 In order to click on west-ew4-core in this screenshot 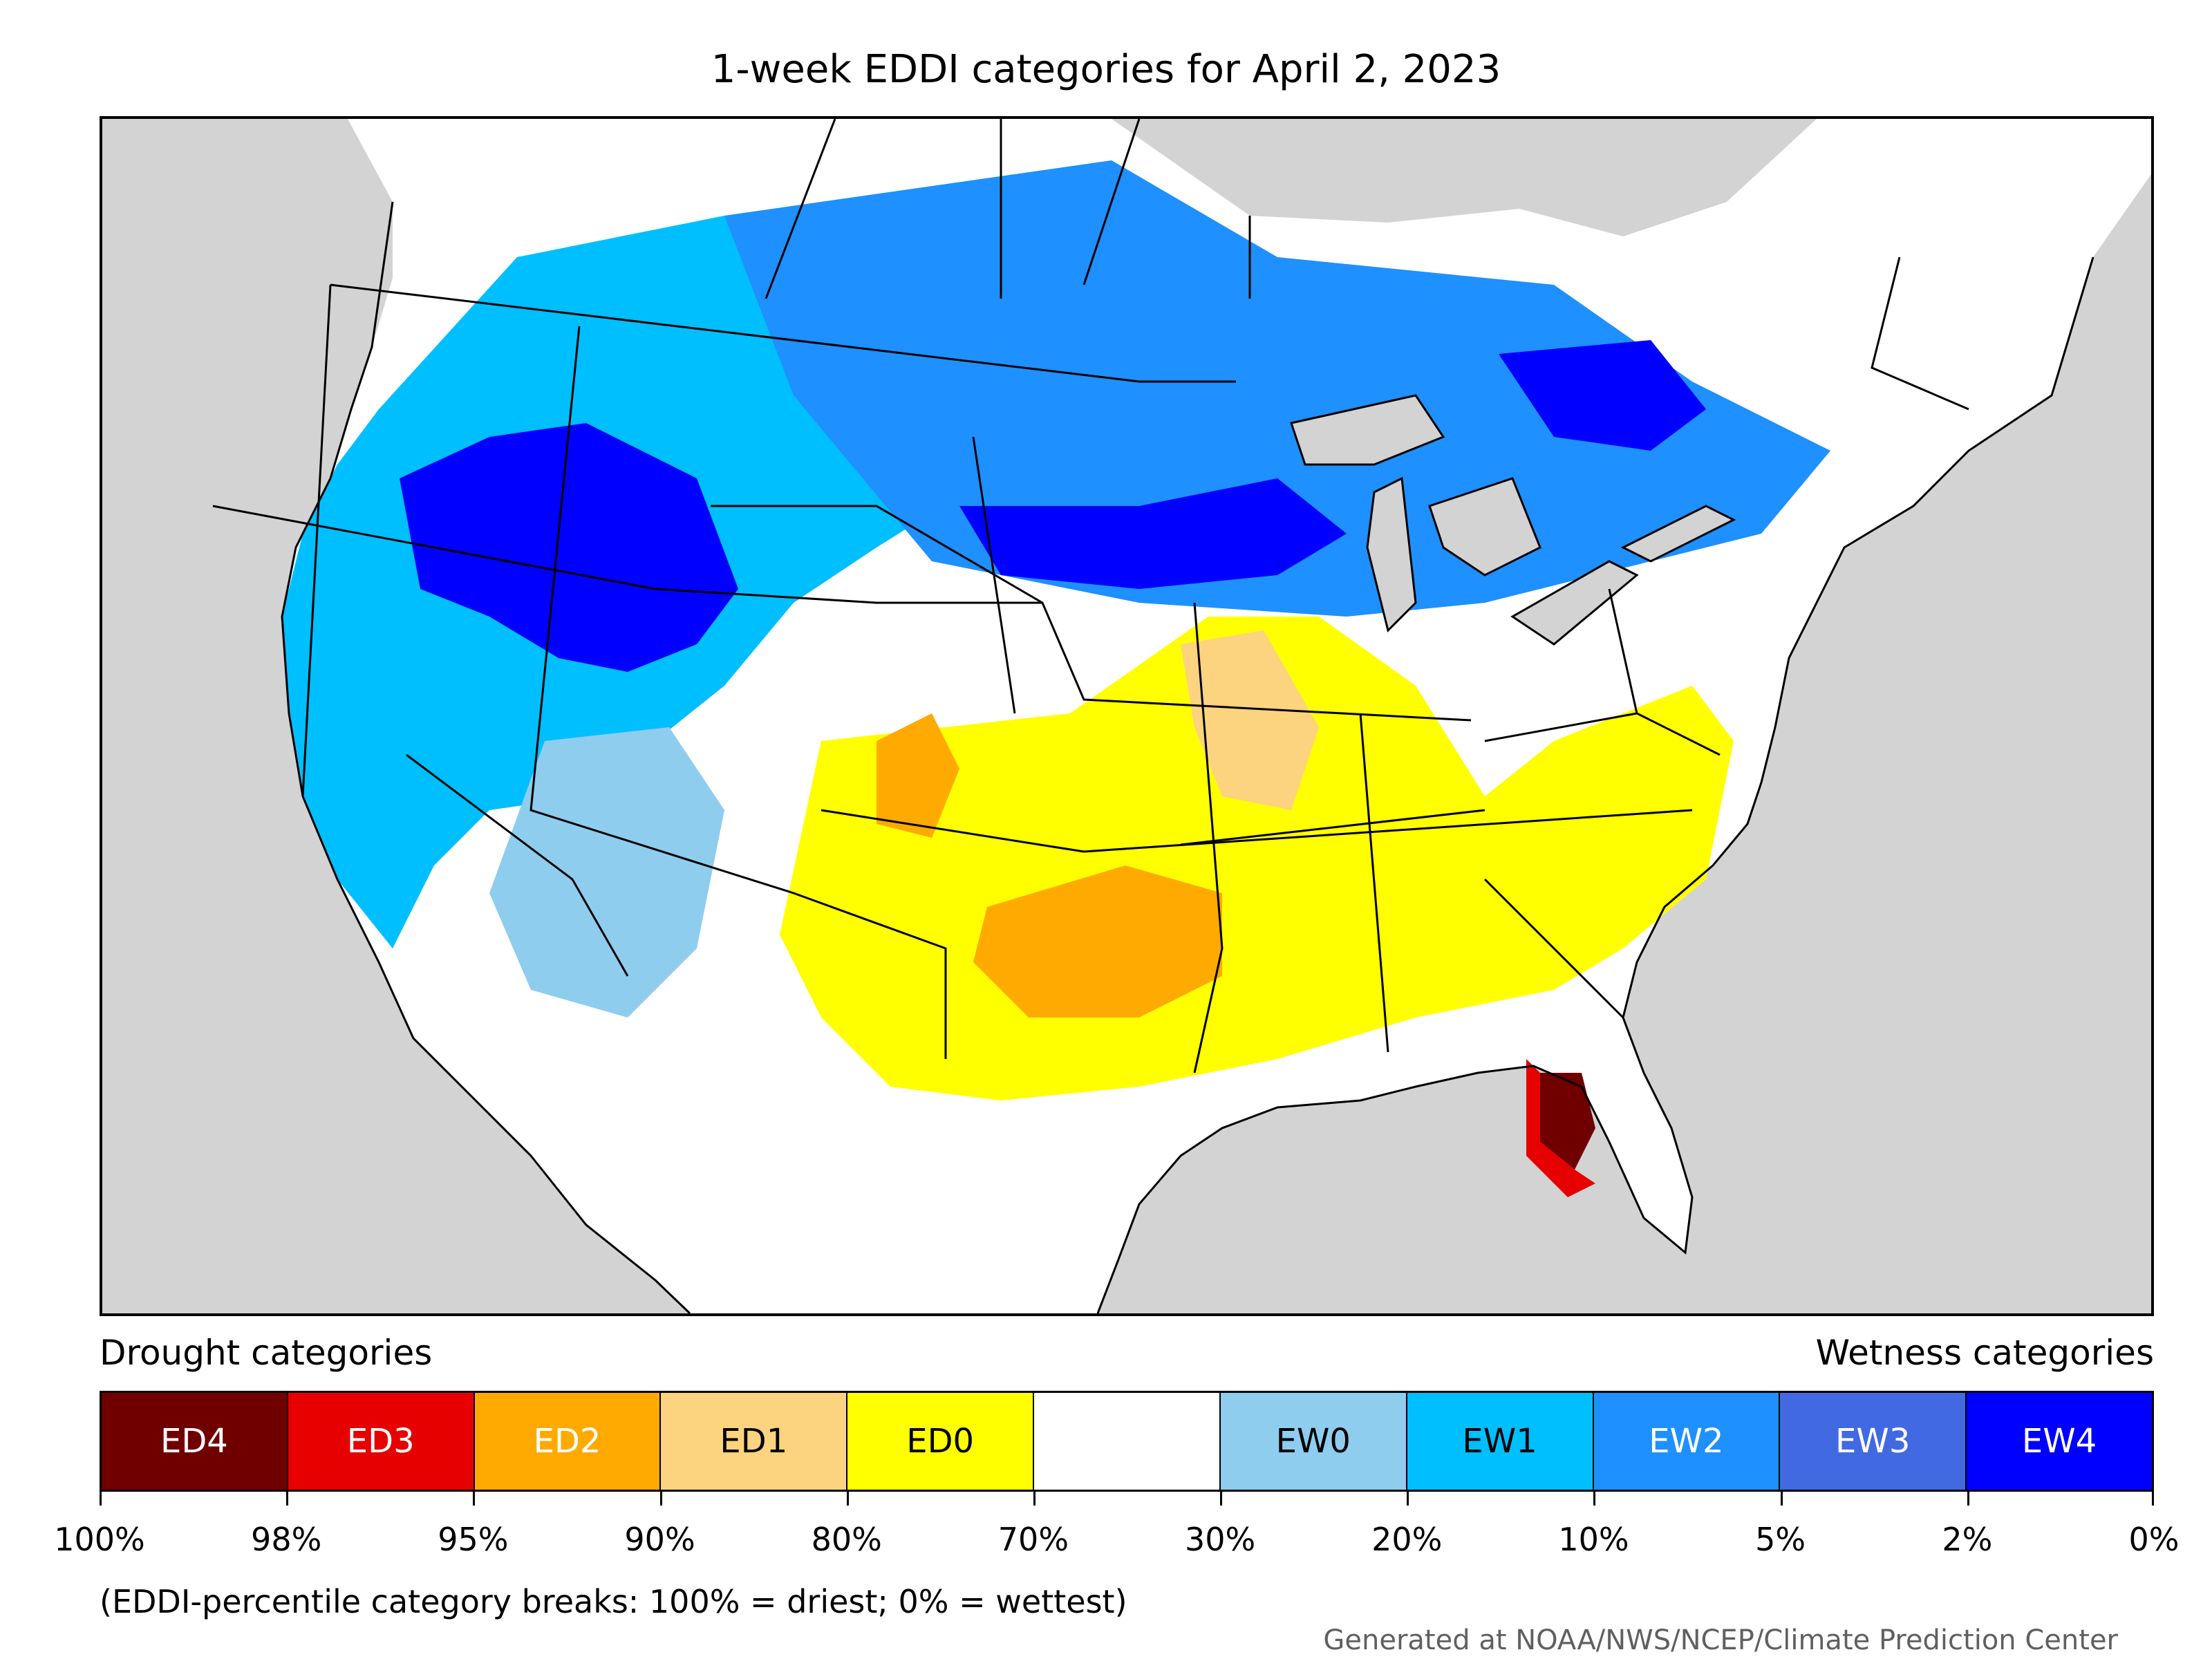, I will do `click(569, 547)`.